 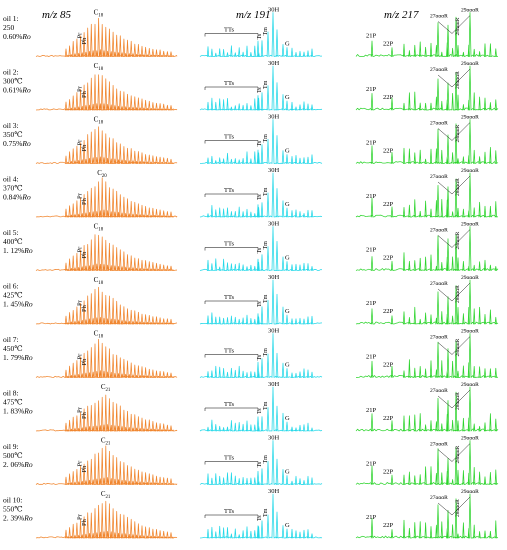 What do you see at coordinates (13, 455) in the screenshot?
I see `sample-temperature: 500℃` at bounding box center [13, 455].